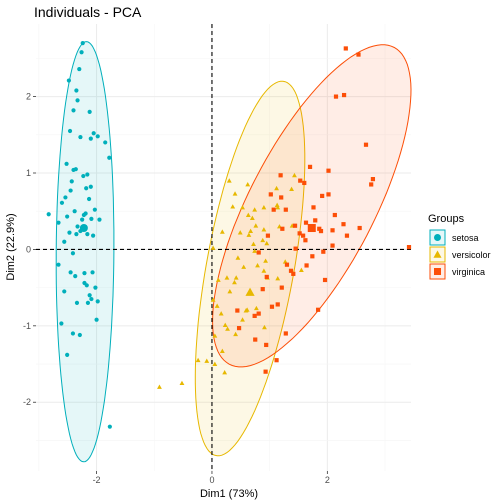  I want to click on legend-symbol-setosa, so click(437, 237).